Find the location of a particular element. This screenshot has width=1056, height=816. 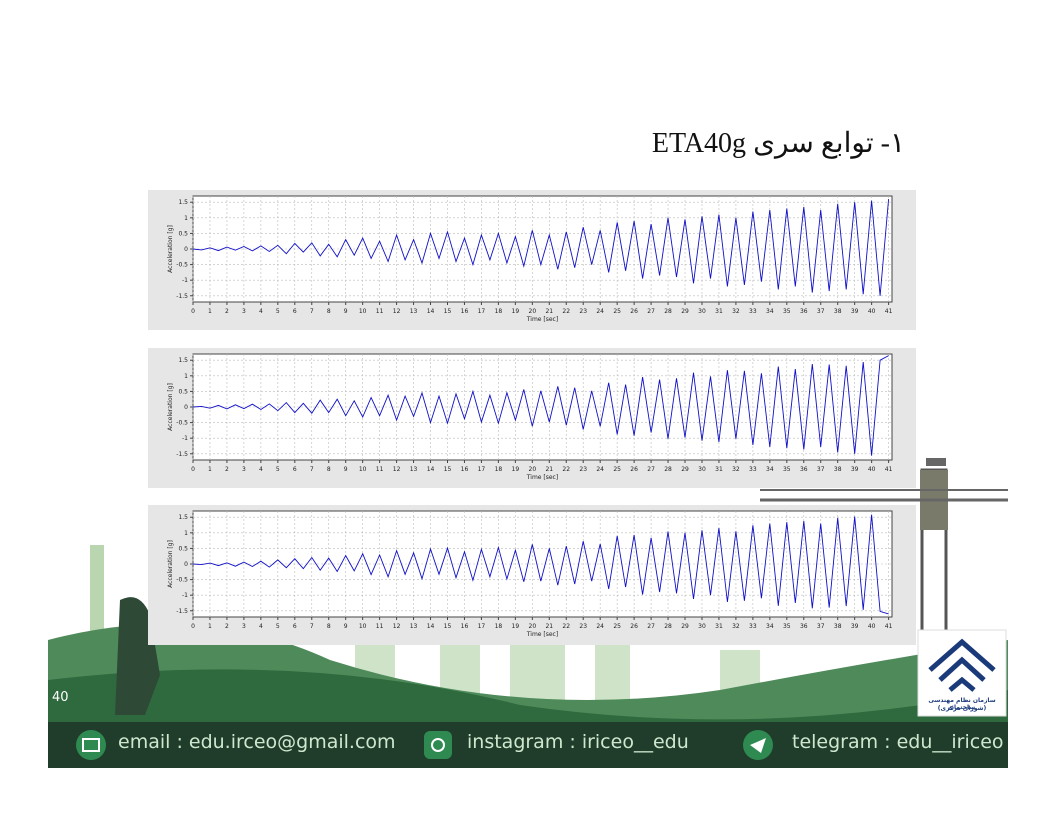

page-number: 40 is located at coordinates (60, 697).